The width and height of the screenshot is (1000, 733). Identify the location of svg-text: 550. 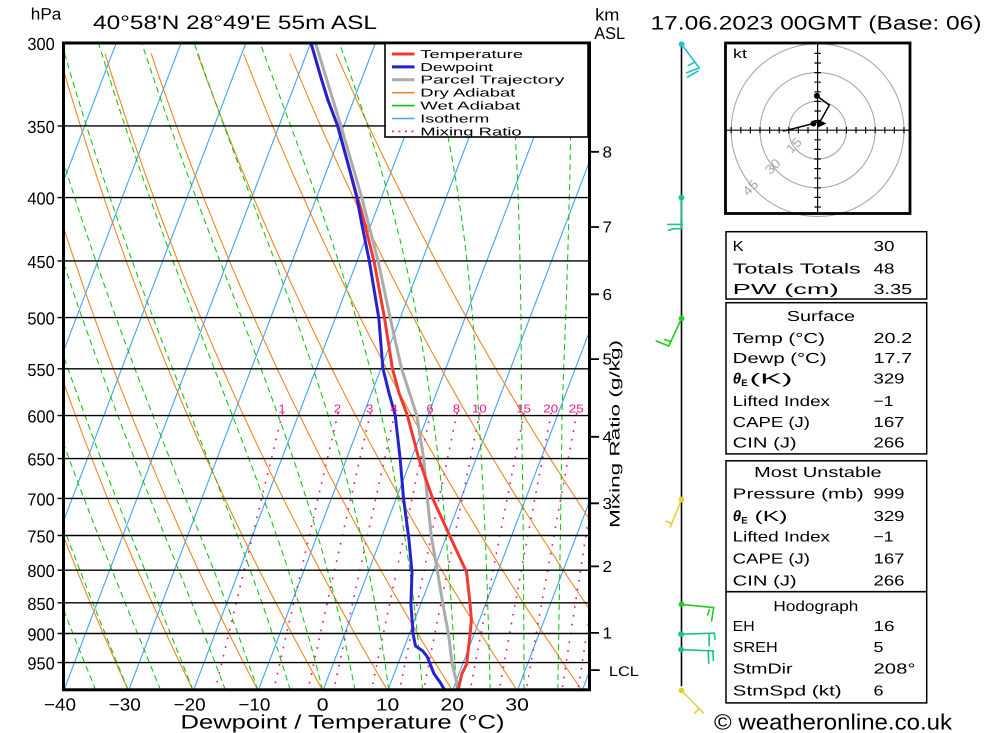
(41, 370).